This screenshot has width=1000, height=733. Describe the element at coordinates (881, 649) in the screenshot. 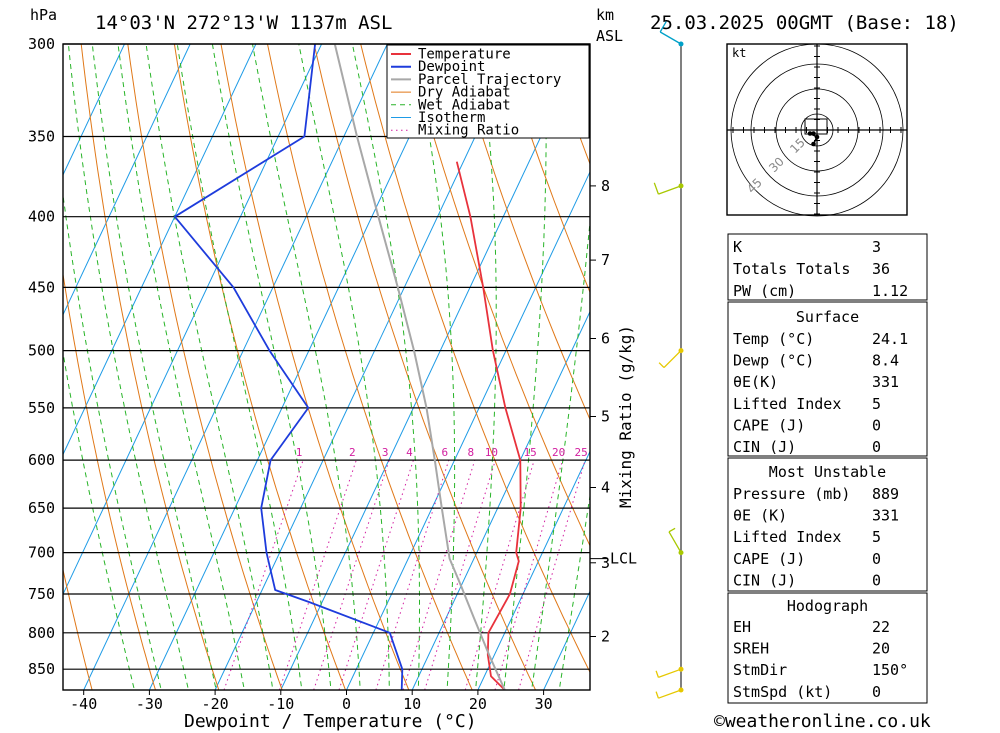

I see `table-row-value: 20` at that location.